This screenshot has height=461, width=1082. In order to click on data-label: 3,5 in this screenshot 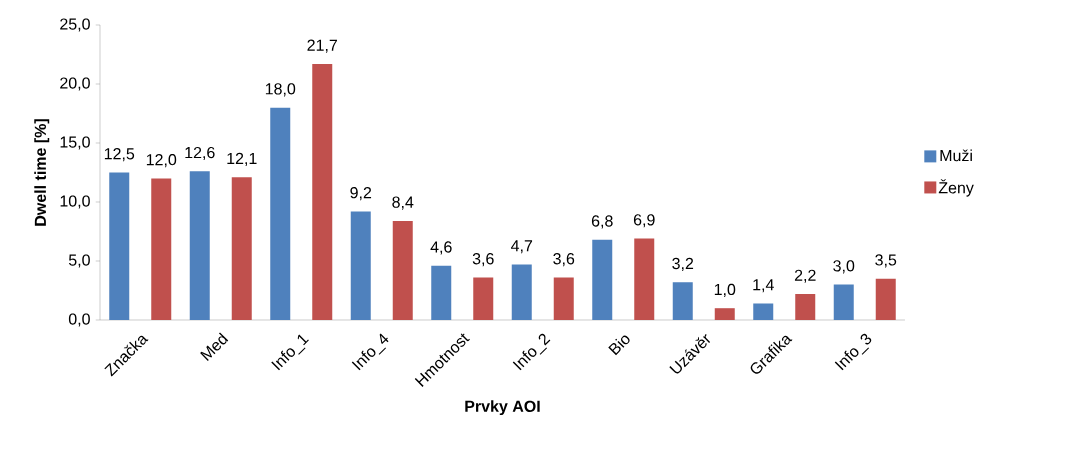, I will do `click(886, 261)`.